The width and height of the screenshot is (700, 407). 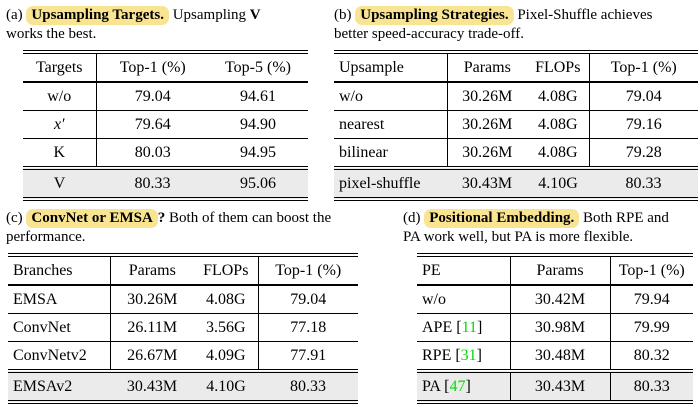 What do you see at coordinates (35, 299) in the screenshot?
I see `cell: EMSA` at bounding box center [35, 299].